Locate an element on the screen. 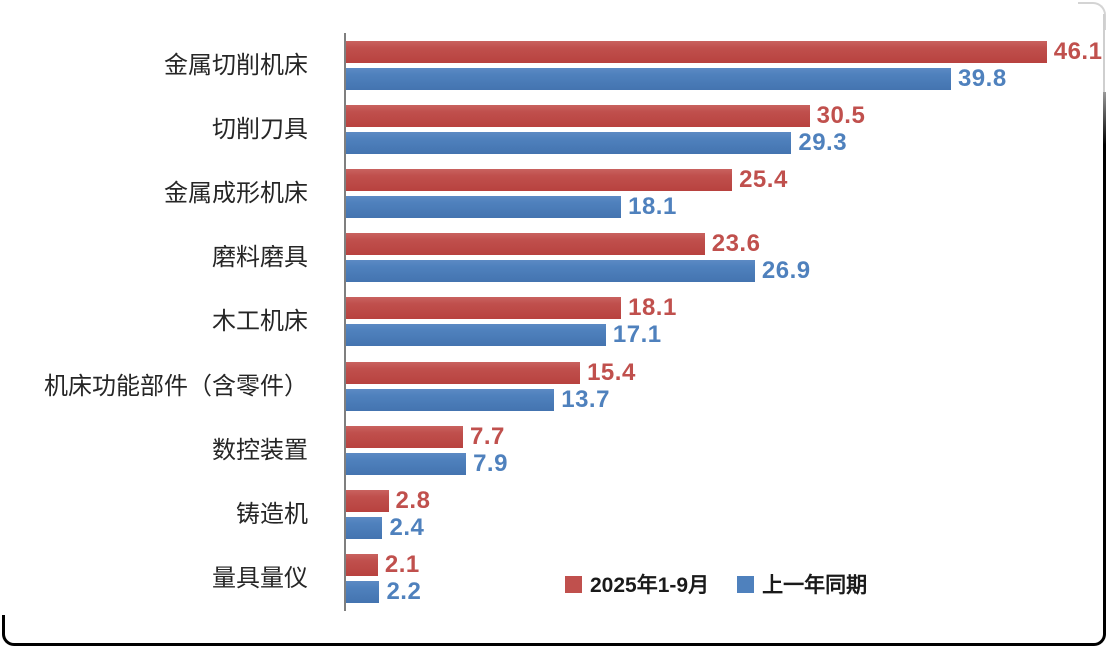 This screenshot has width=1108, height=648. category-group: 机床功能部件（含零件） 15.4 13.7 is located at coordinates (554, 386).